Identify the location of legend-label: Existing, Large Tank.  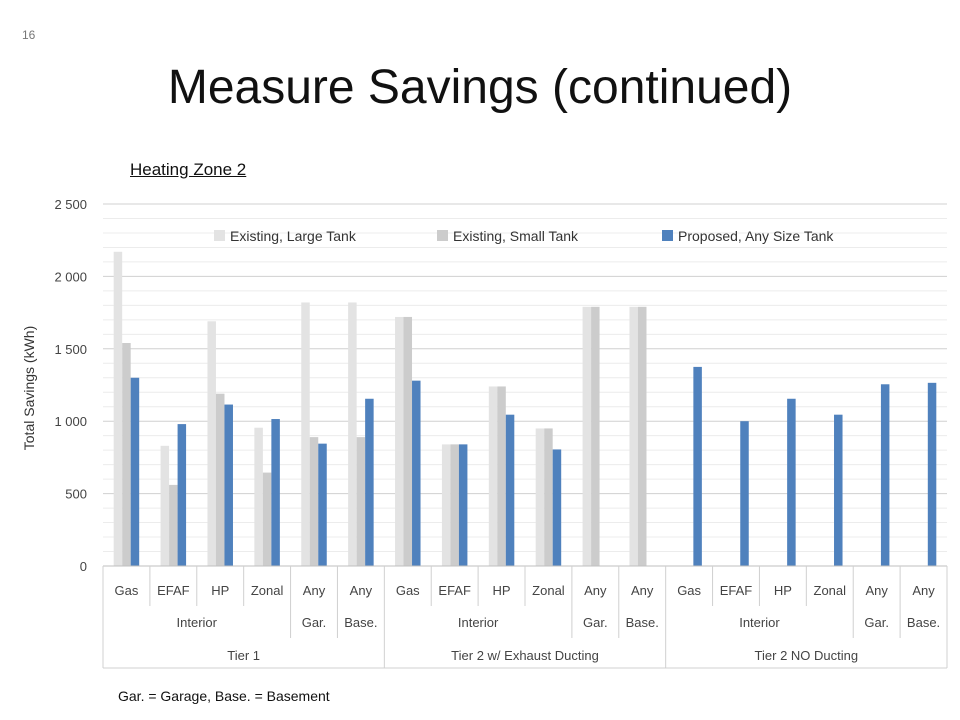
(293, 236).